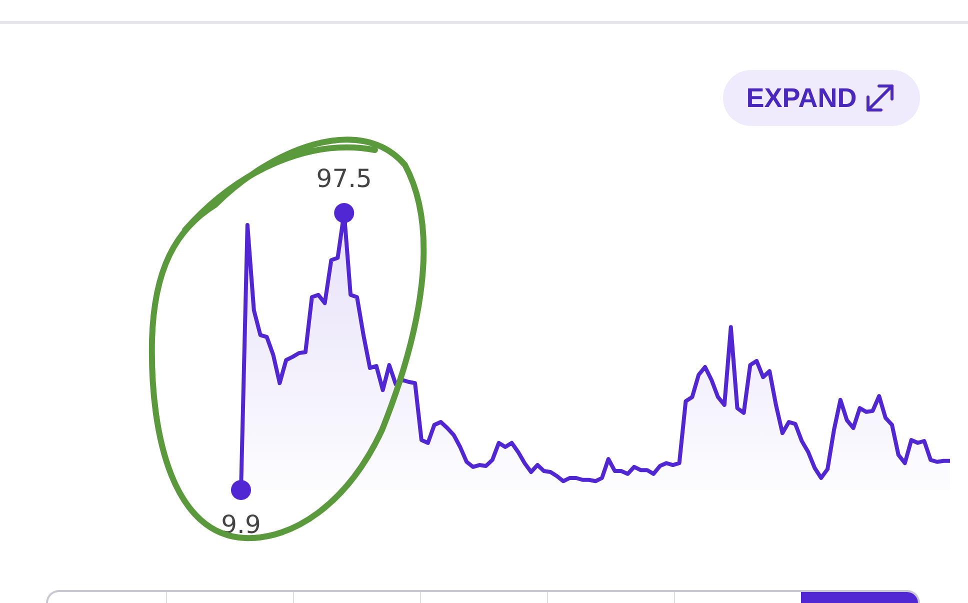  I want to click on data-label: 9.9, so click(241, 524).